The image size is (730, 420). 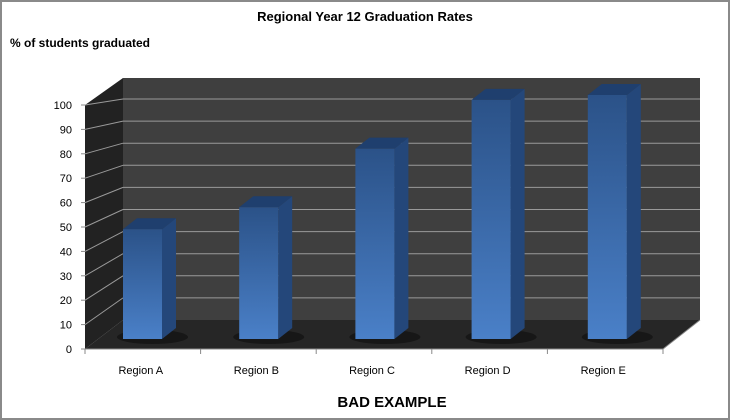 What do you see at coordinates (69, 350) in the screenshot?
I see `y-tick-label: 0` at bounding box center [69, 350].